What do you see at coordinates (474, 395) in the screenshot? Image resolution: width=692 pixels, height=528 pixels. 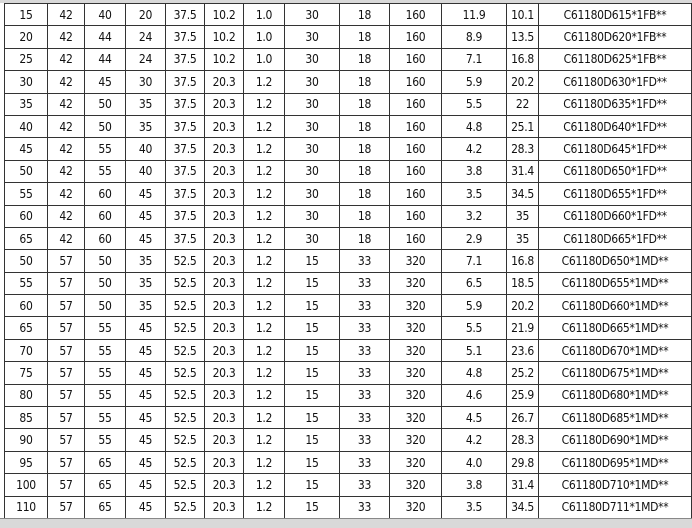 I see `table-cell: 4.6` at bounding box center [474, 395].